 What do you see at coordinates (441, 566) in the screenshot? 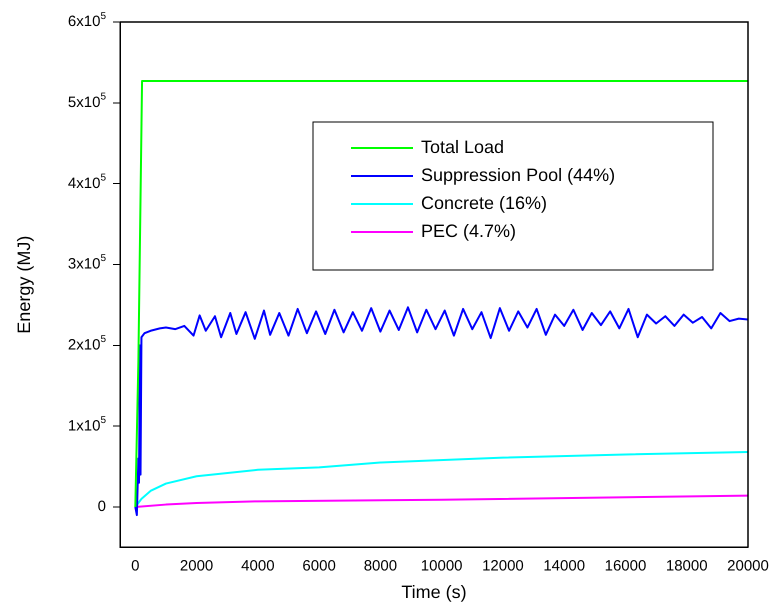
I see `x-tick-label: 10000` at bounding box center [441, 566].